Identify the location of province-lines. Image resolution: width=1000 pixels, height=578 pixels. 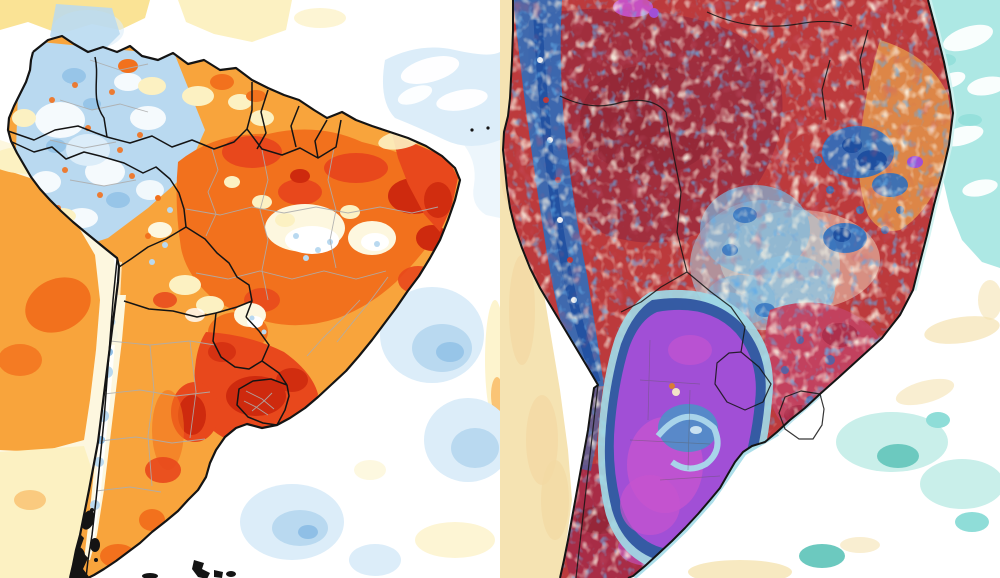
(675, 410).